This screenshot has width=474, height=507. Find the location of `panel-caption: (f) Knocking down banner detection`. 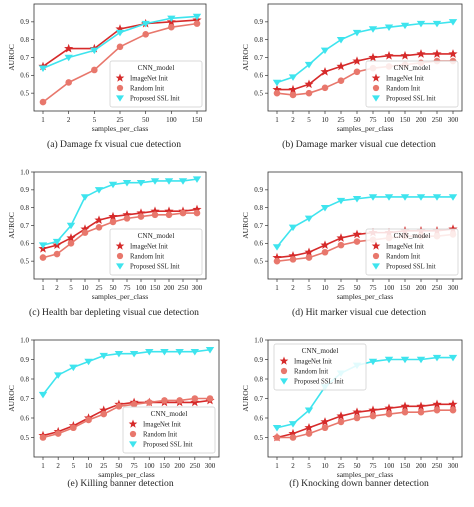

panel-caption: (f) Knocking down banner detection is located at coordinates (359, 483).